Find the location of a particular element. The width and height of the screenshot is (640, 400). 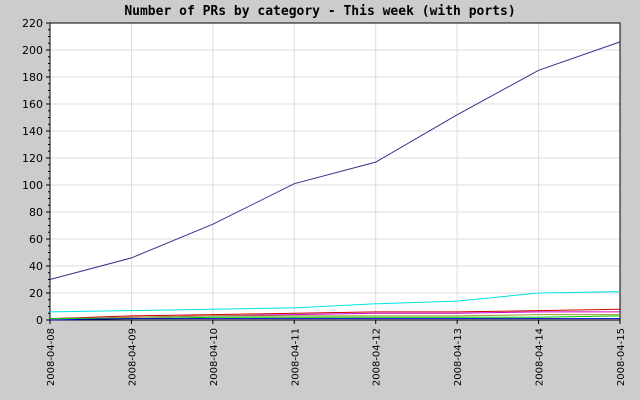

y-tick-label: 0 is located at coordinates (39, 320).